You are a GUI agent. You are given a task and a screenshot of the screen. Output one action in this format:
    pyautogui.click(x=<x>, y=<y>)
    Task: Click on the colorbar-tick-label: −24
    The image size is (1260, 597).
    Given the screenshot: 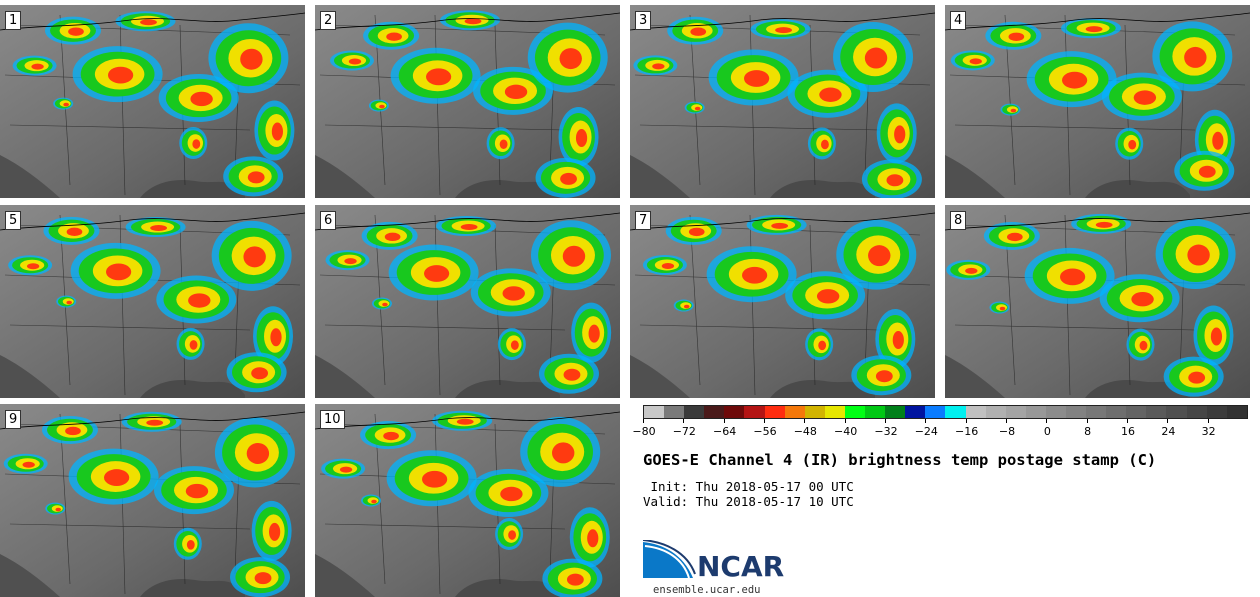 What is the action you would take?
    pyautogui.click(x=926, y=431)
    